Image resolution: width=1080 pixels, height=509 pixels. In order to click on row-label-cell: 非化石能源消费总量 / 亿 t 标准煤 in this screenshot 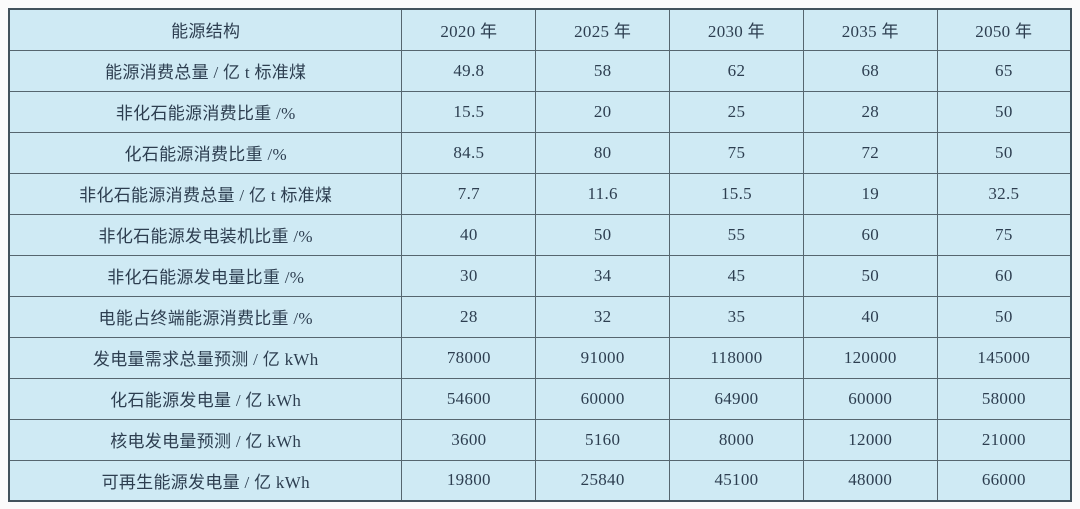, I will do `click(205, 193)`.